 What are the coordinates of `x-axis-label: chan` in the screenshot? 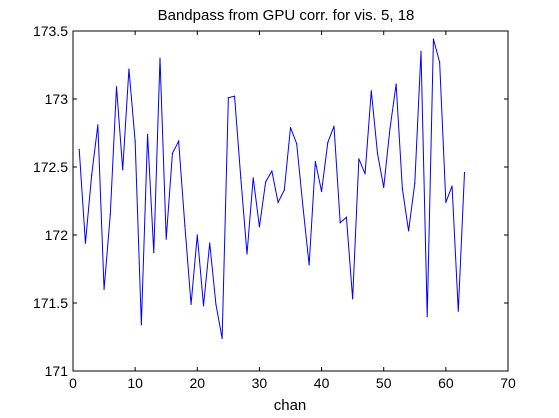 It's located at (290, 405).